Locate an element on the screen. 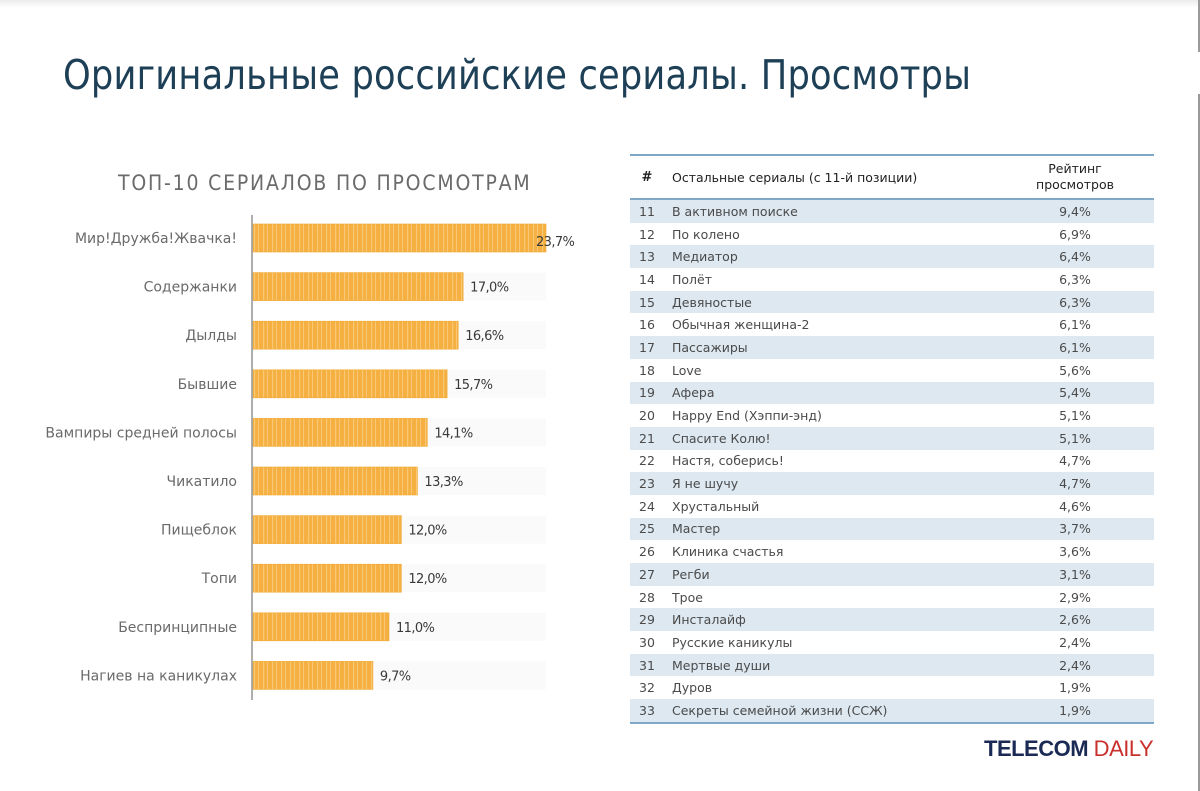  header-rating-line2: просмотров is located at coordinates (1075, 184).